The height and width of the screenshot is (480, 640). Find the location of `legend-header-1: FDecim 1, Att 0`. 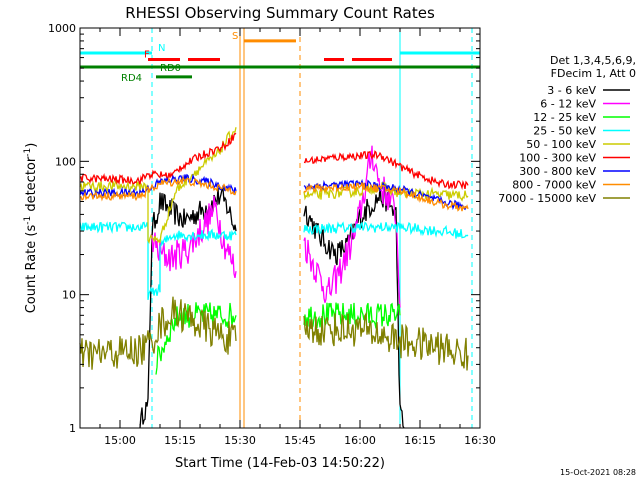

legend-header-1: FDecim 1, Att 0 is located at coordinates (593, 73).